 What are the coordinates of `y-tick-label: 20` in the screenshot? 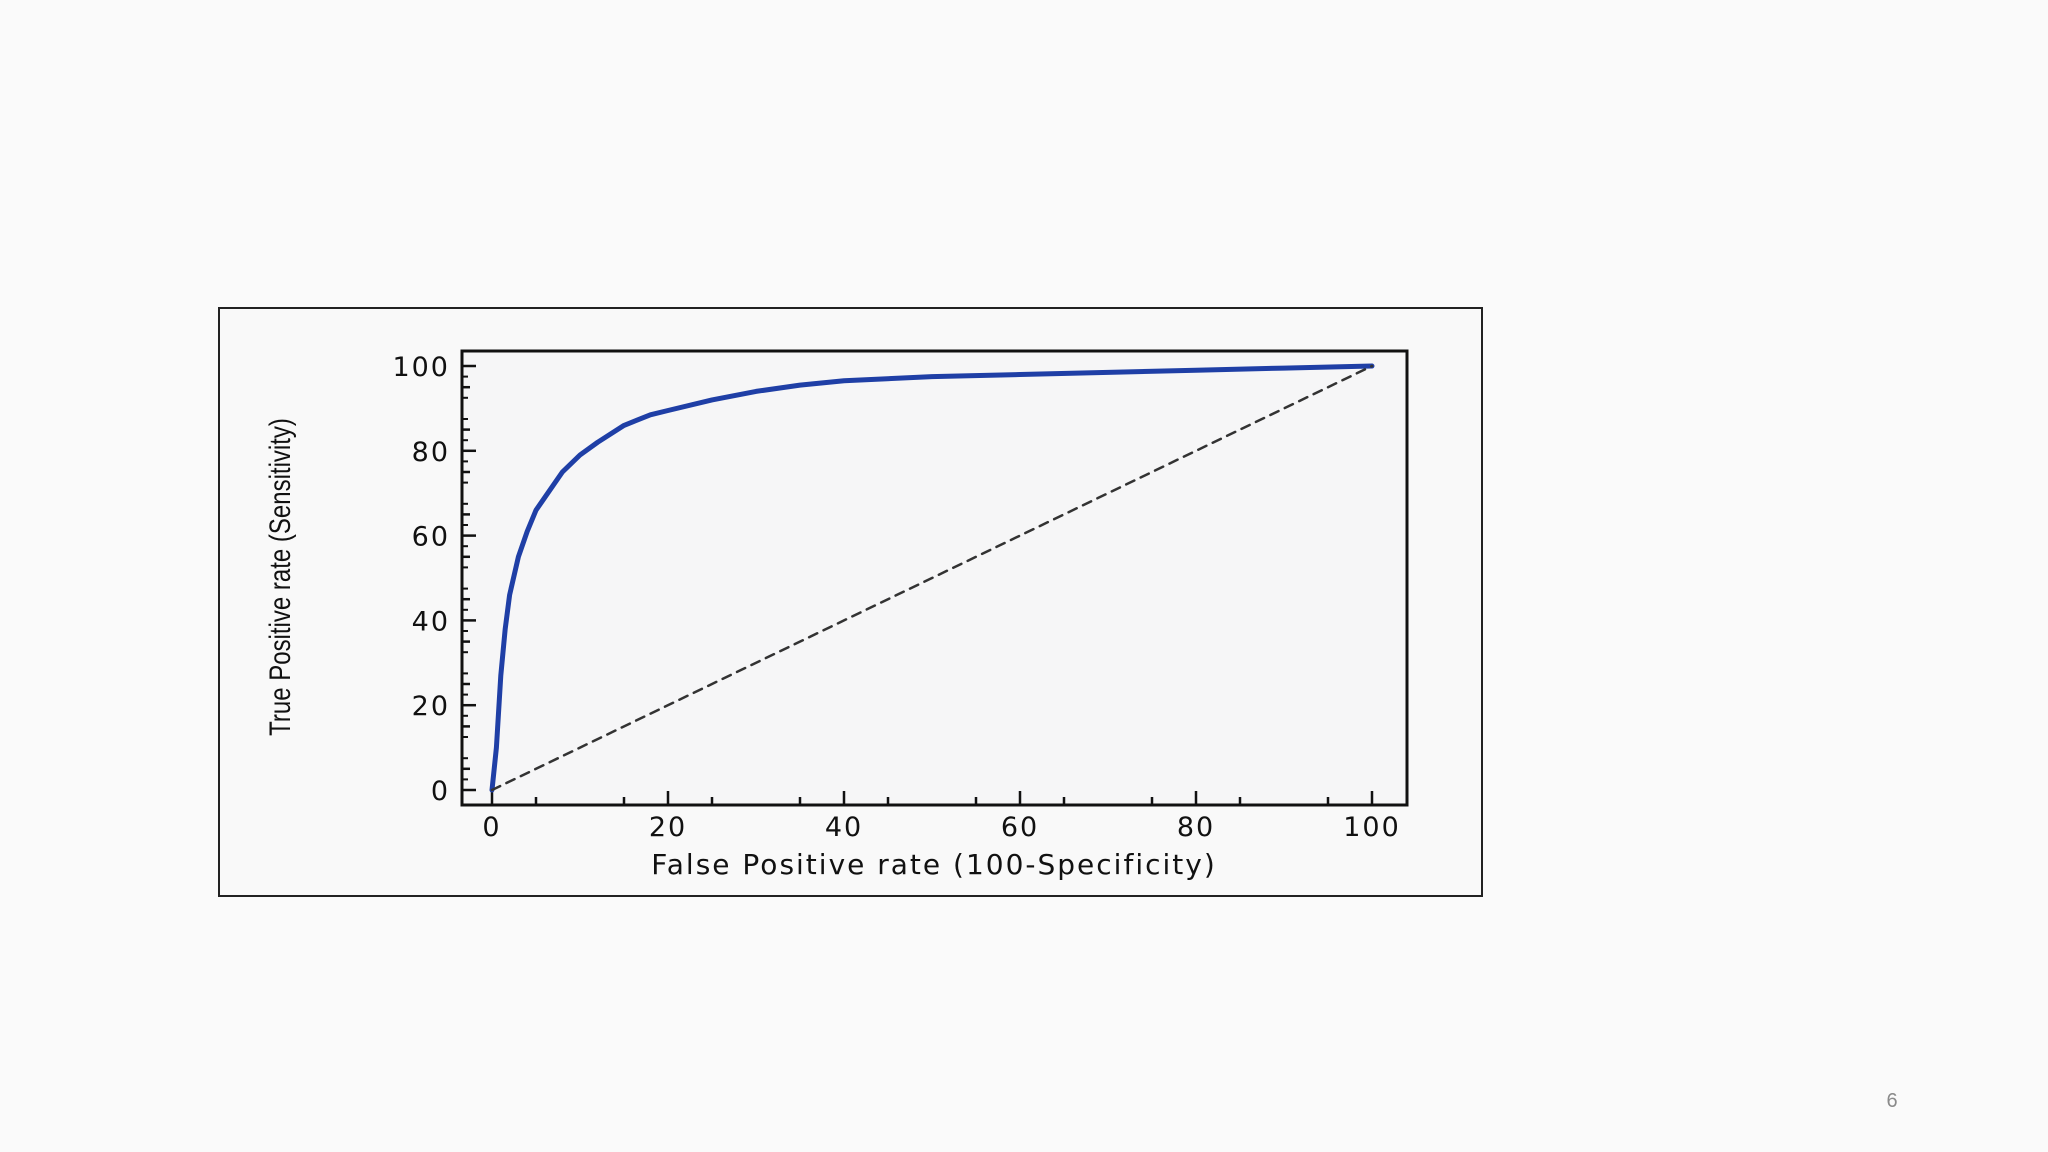 It's located at (431, 706).